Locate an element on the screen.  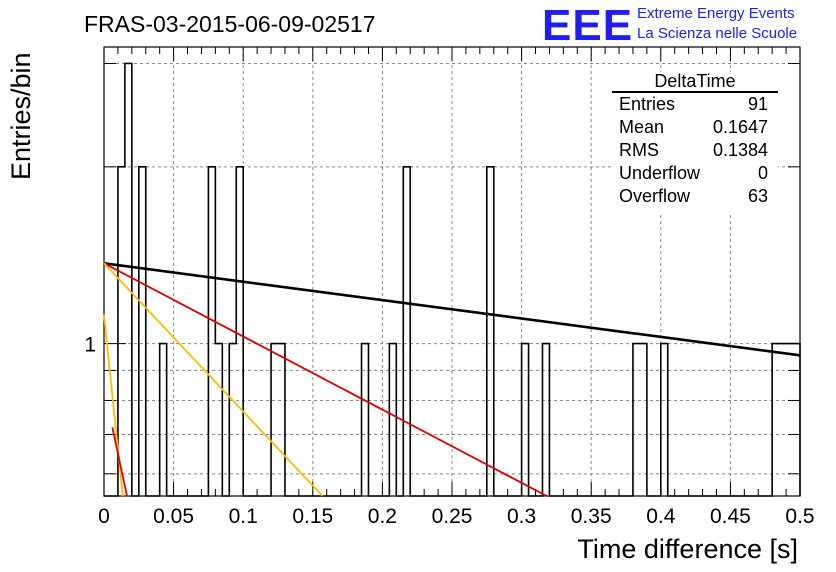
x-tick-label: 0.45 is located at coordinates (730, 516).